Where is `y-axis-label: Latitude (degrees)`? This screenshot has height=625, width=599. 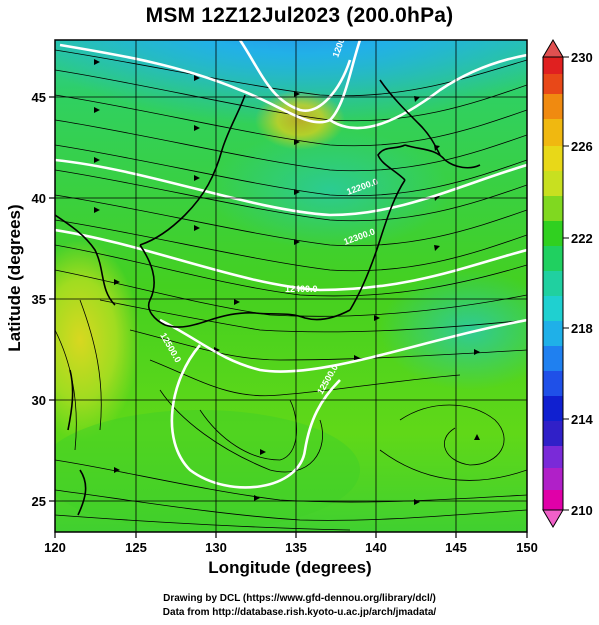
y-axis-label: Latitude (degrees) is located at coordinates (14, 278).